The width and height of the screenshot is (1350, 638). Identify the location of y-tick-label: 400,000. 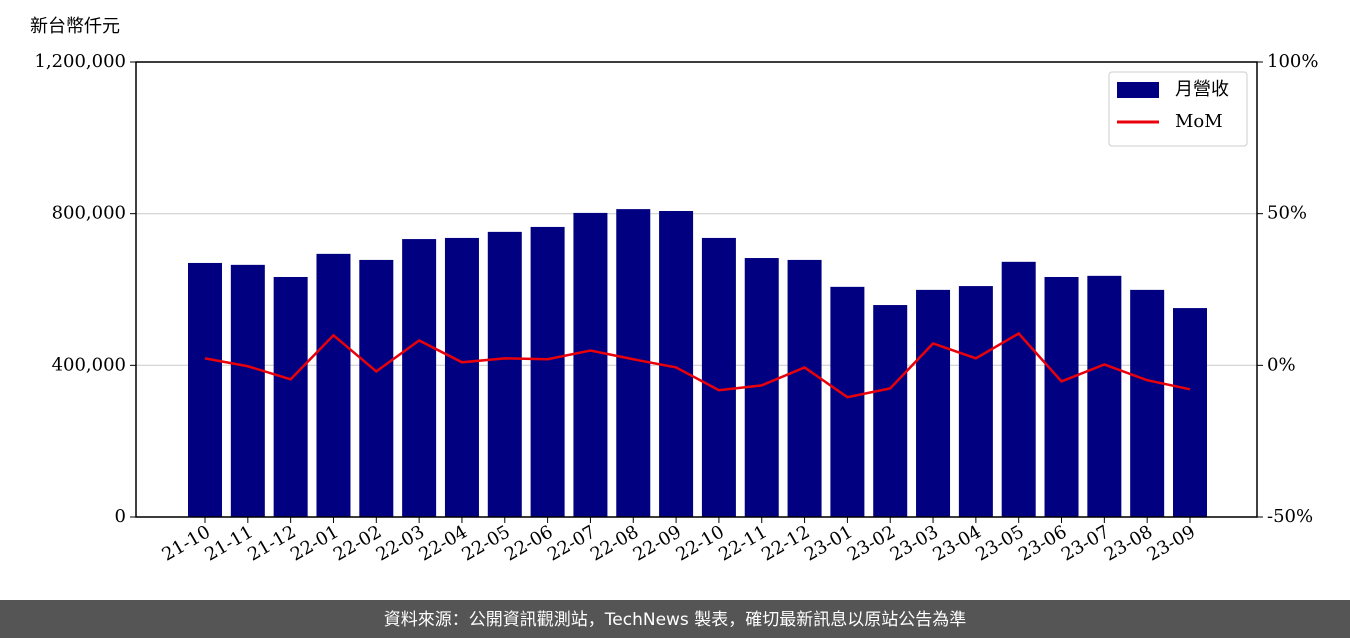
(89, 364).